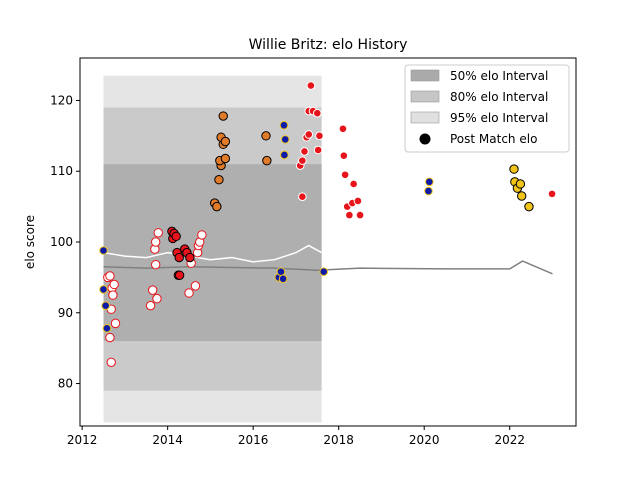 The image size is (640, 485). I want to click on y-axis-label: elo score, so click(30, 242).